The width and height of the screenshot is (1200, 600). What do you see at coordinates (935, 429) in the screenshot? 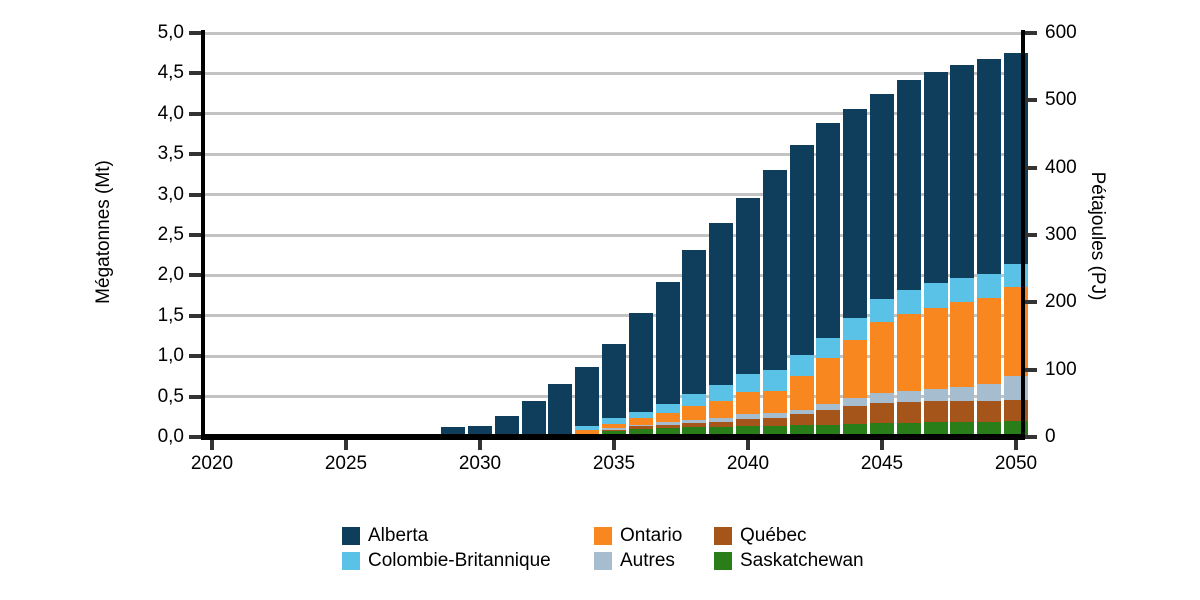
I see `bar-2047-saskatchewan` at bounding box center [935, 429].